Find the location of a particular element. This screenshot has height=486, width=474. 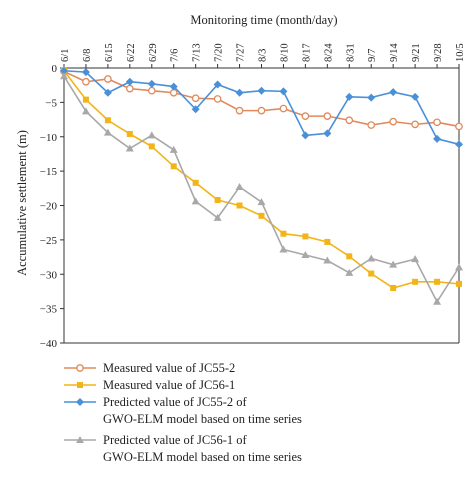

legend-label-4: GWO-ELM model based on time series is located at coordinates (202, 457).